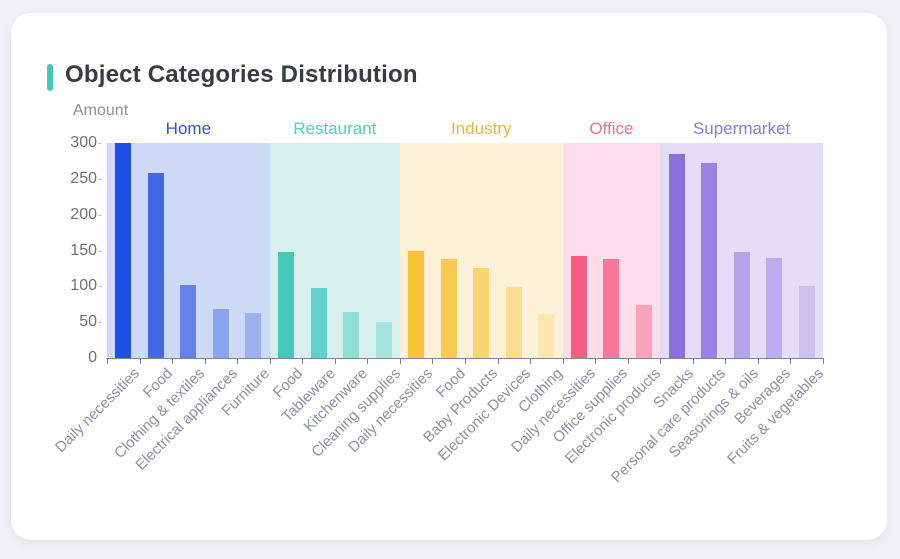 The width and height of the screenshot is (900, 559). I want to click on y-axis-title: Amount, so click(101, 110).